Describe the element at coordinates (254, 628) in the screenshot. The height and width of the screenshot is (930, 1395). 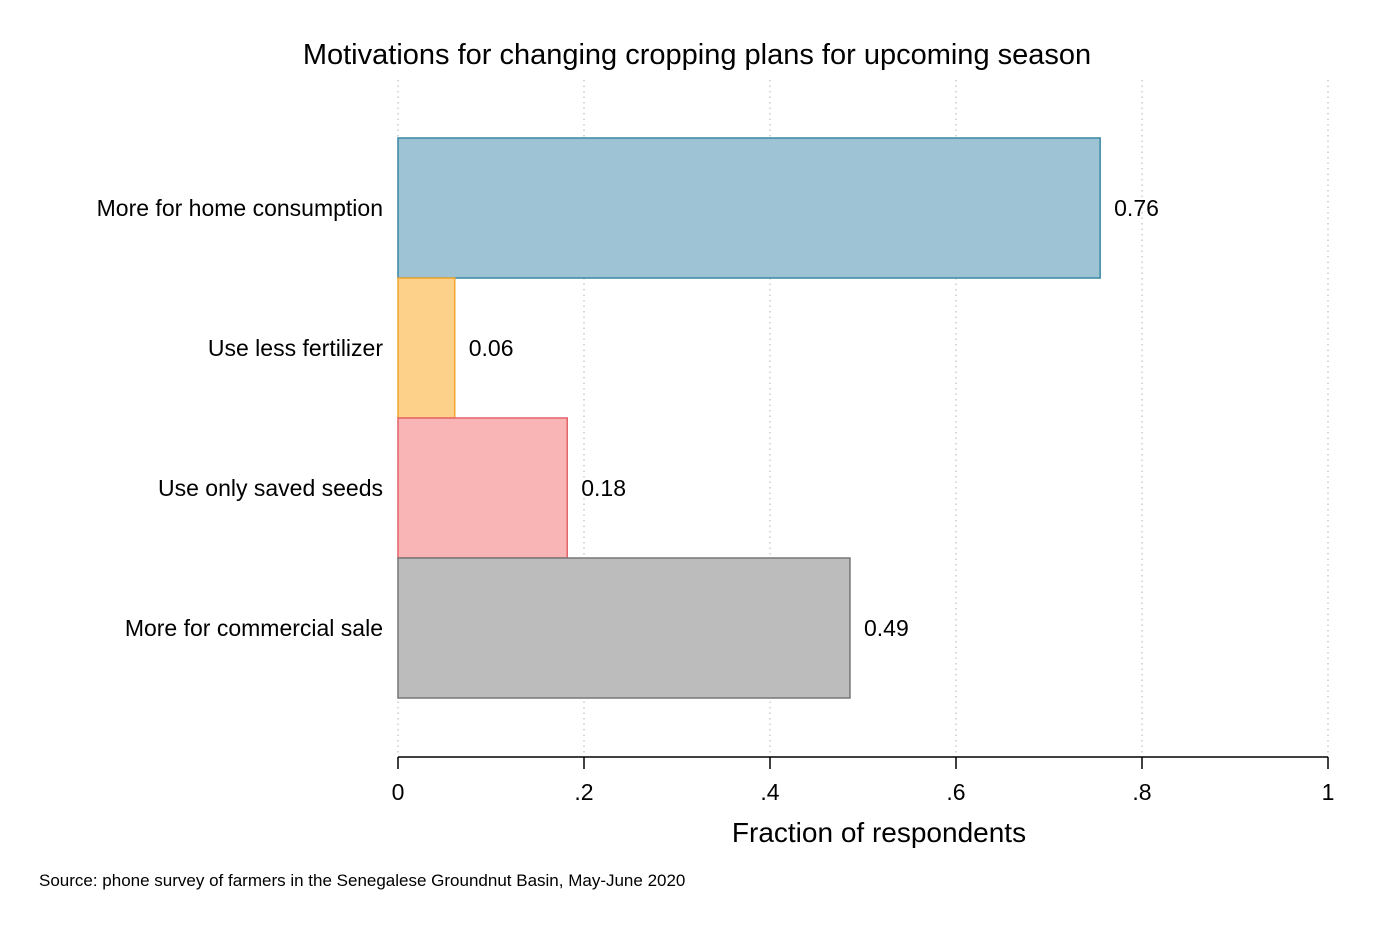
I see `category-label: More for commercial sale` at that location.